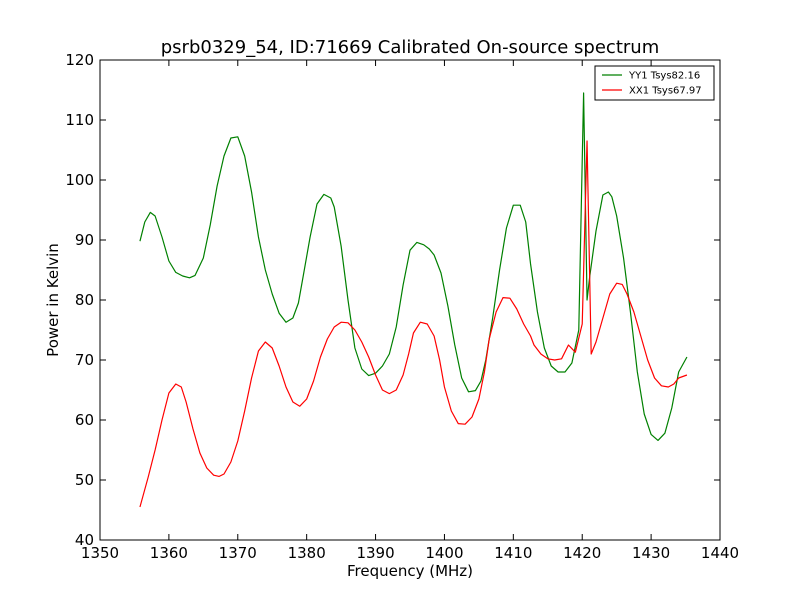  What do you see at coordinates (84, 240) in the screenshot?
I see `y-tick-label: 90` at bounding box center [84, 240].